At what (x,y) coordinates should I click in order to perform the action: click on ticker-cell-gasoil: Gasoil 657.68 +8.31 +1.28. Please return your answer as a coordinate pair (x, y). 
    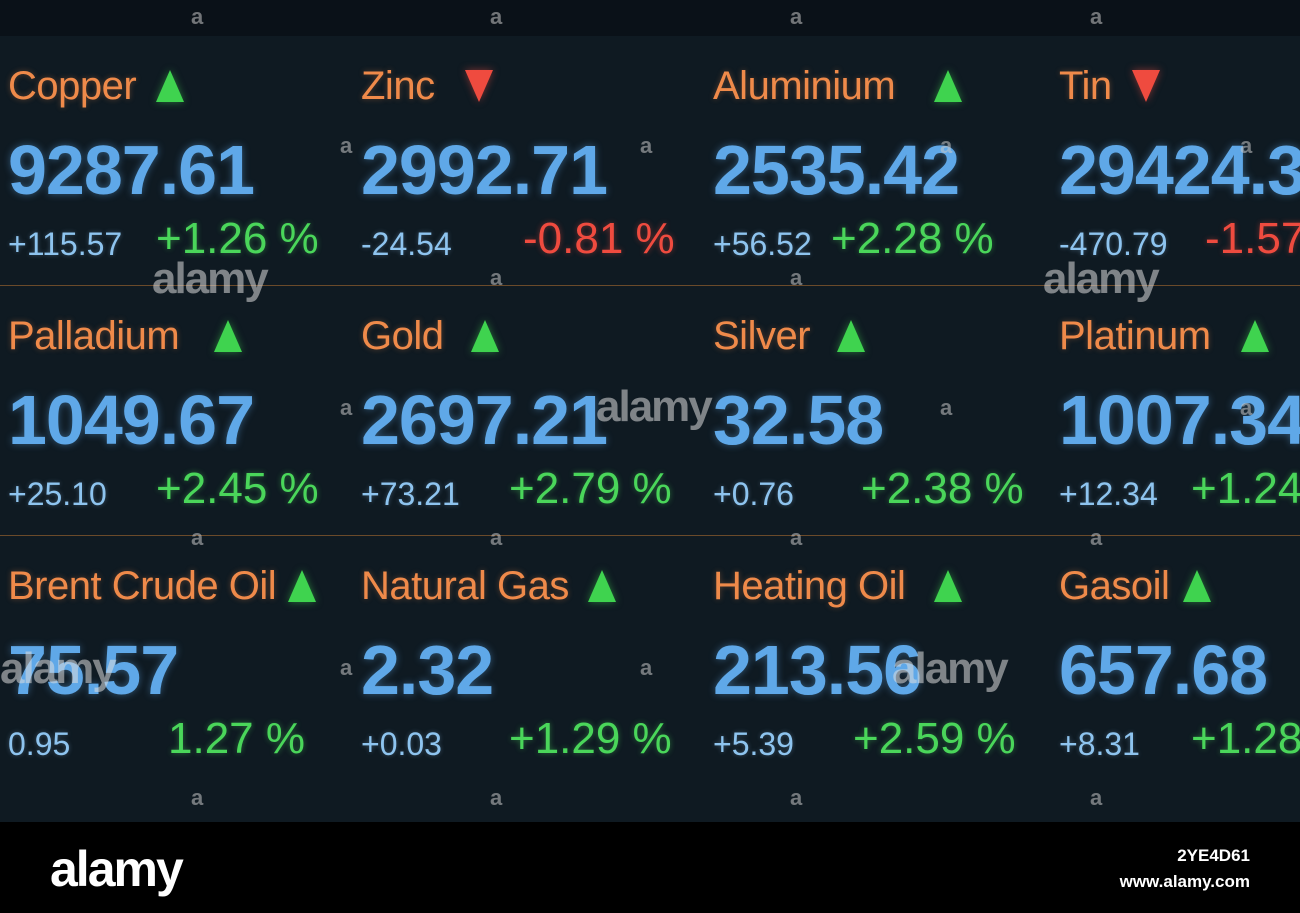
    Looking at the image, I should click on (1179, 661).